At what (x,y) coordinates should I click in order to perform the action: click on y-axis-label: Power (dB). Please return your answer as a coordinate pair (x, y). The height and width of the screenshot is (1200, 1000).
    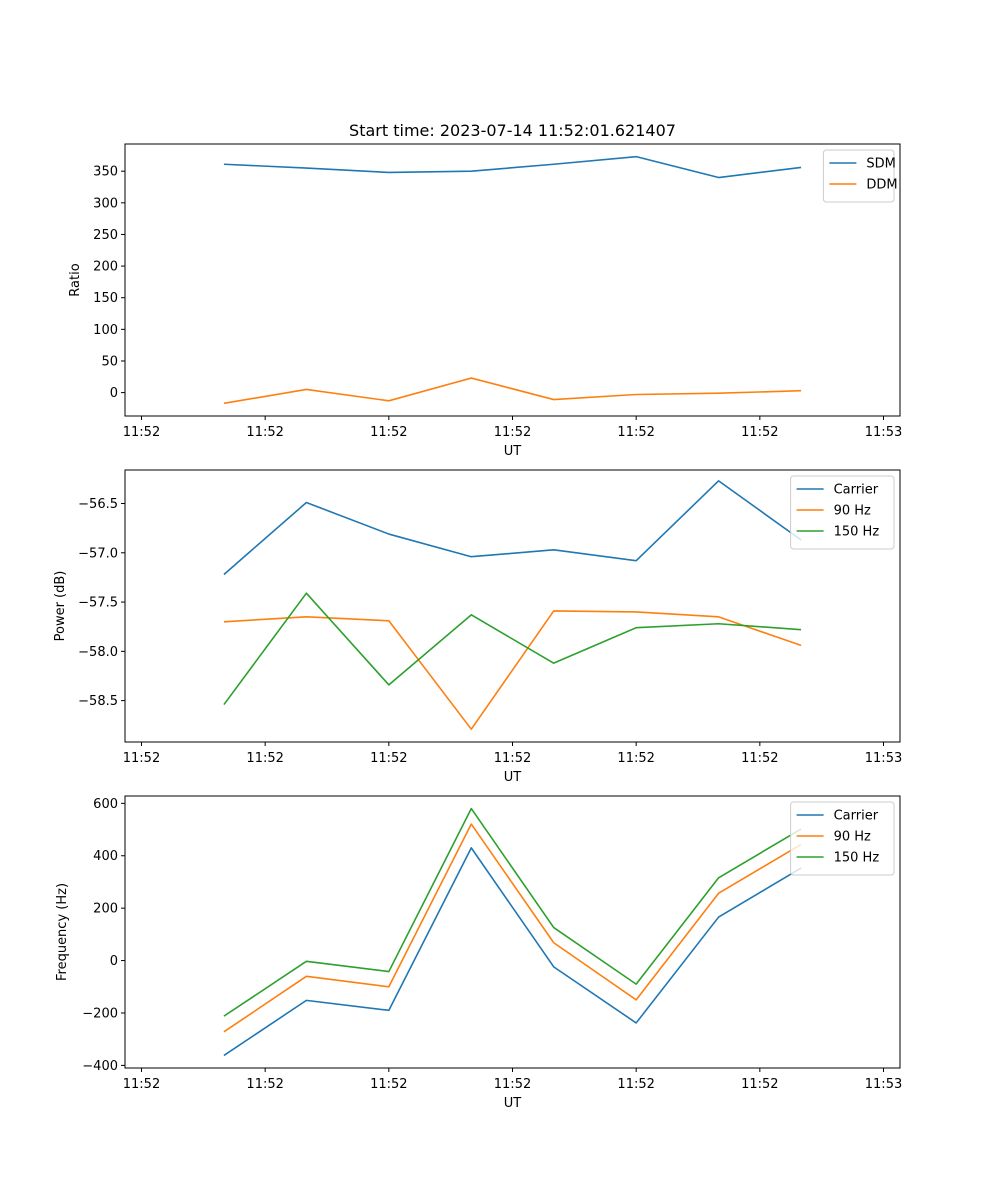
    Looking at the image, I should click on (60, 606).